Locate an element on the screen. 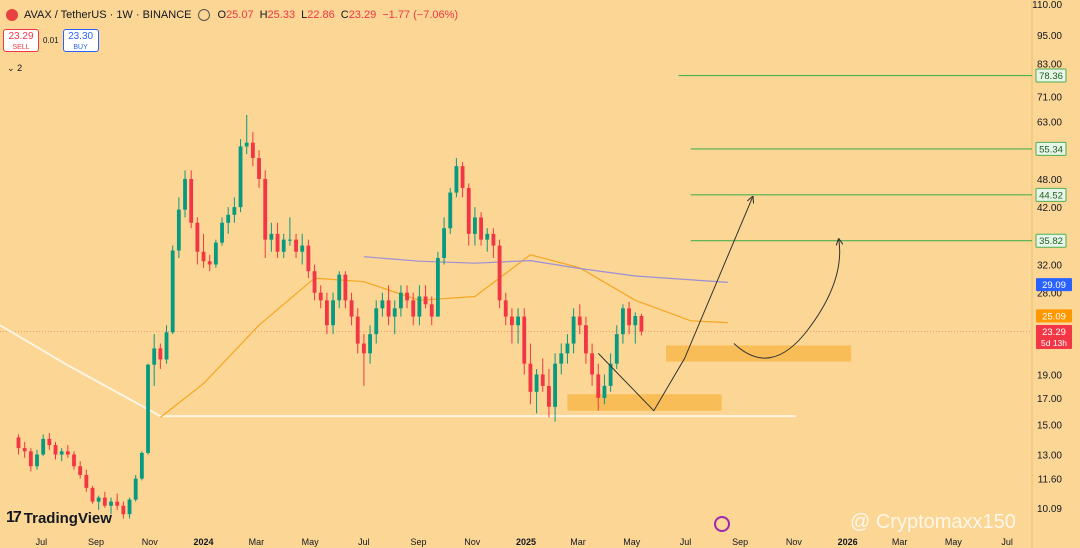  y-tick-label: 71.00 is located at coordinates (1049, 97).